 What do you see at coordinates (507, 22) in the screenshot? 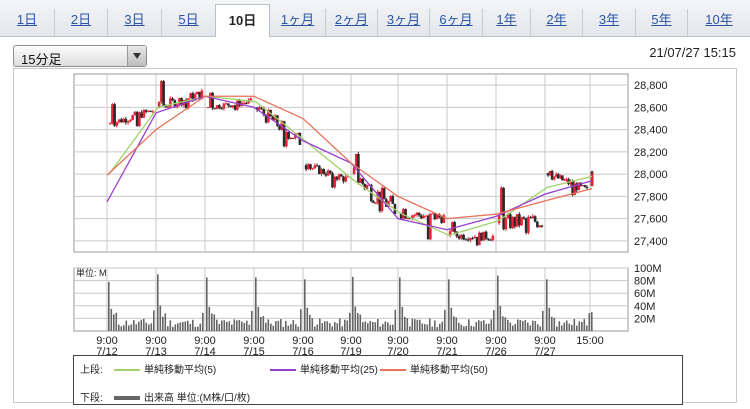
I see `tab-10: 1年` at bounding box center [507, 22].